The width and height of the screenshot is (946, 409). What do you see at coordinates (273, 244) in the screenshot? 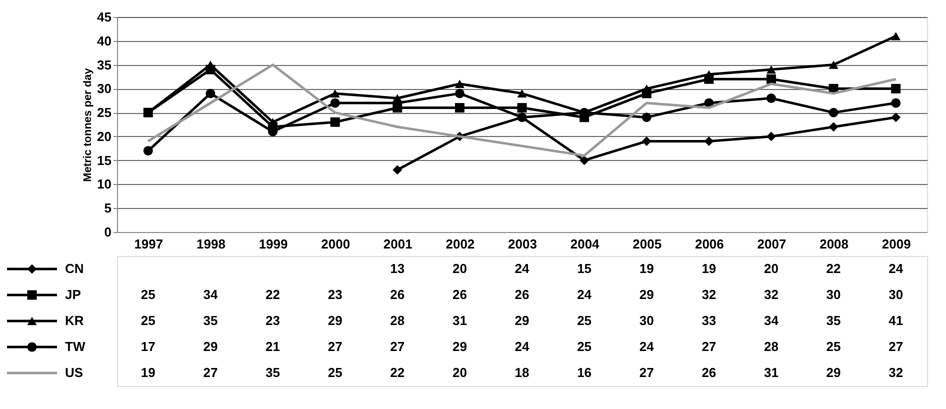
I see `x-tick-label: 1999` at bounding box center [273, 244].